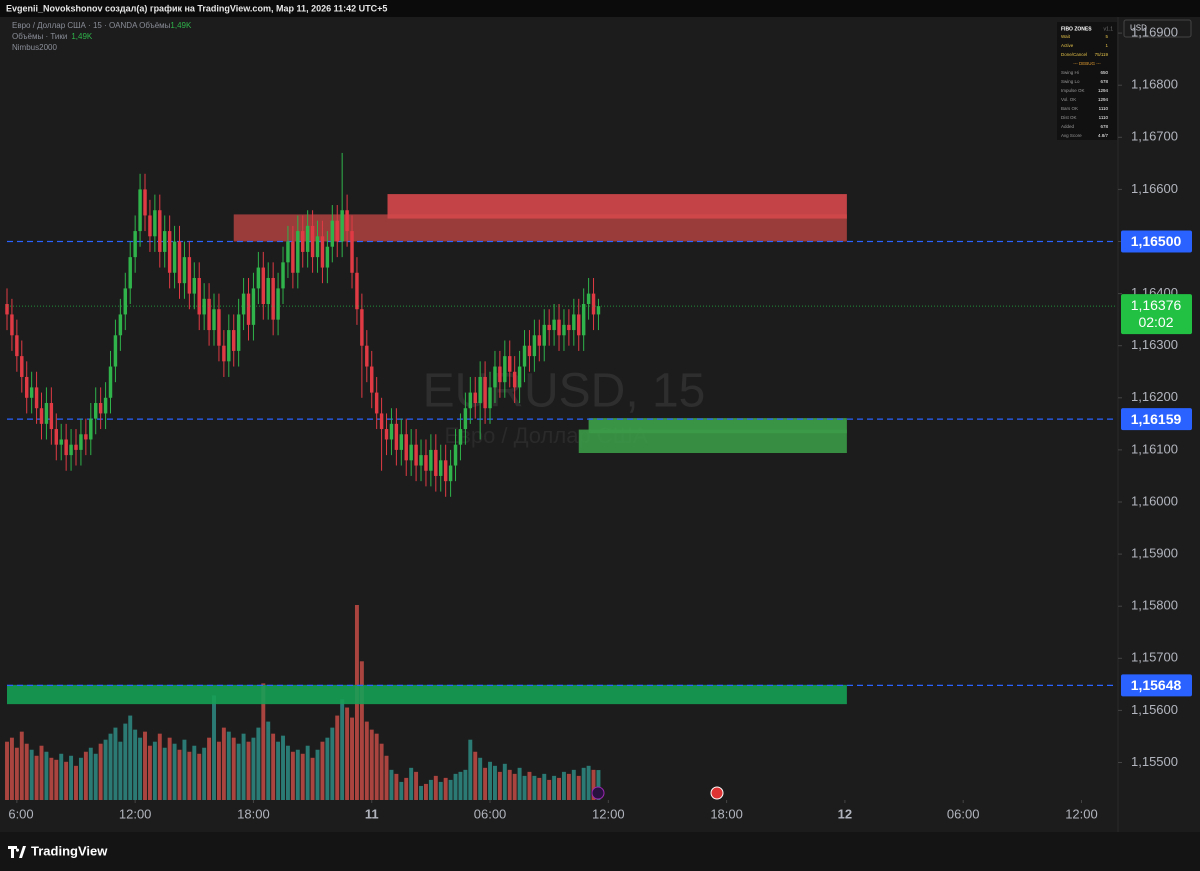 This screenshot has height=871, width=1200. What do you see at coordinates (39, 36) in the screenshot?
I see `legend-volume-text: Объёмы · Тики` at bounding box center [39, 36].